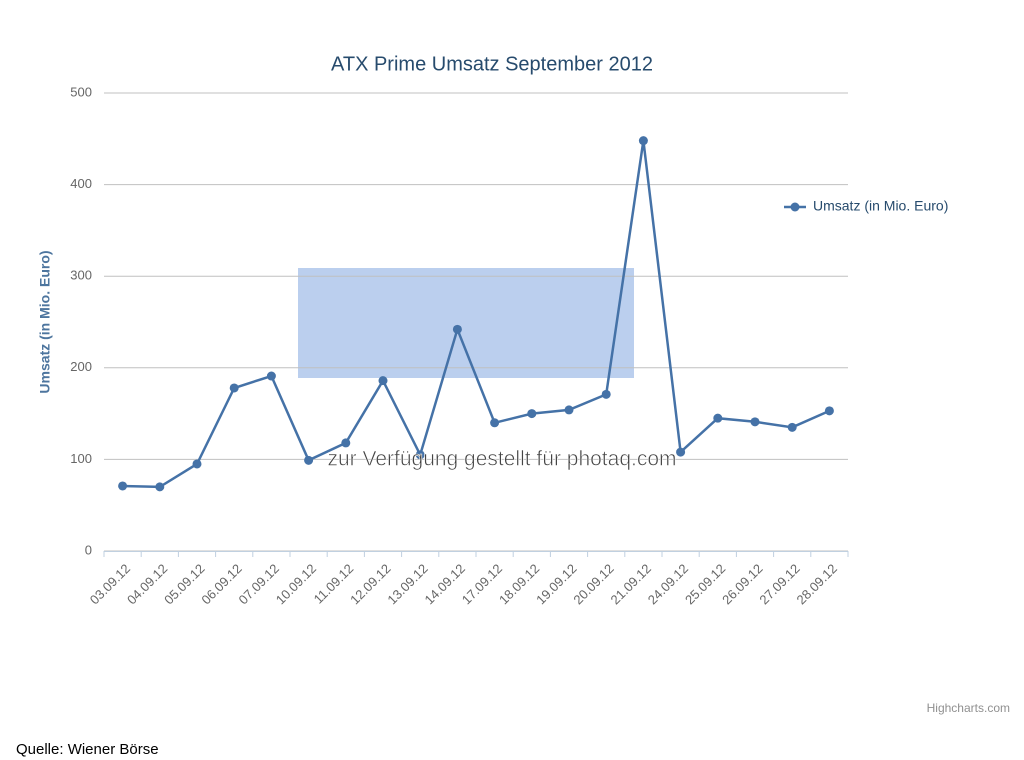 The image size is (1024, 760). I want to click on x-tick-label: 17.09.12, so click(482, 584).